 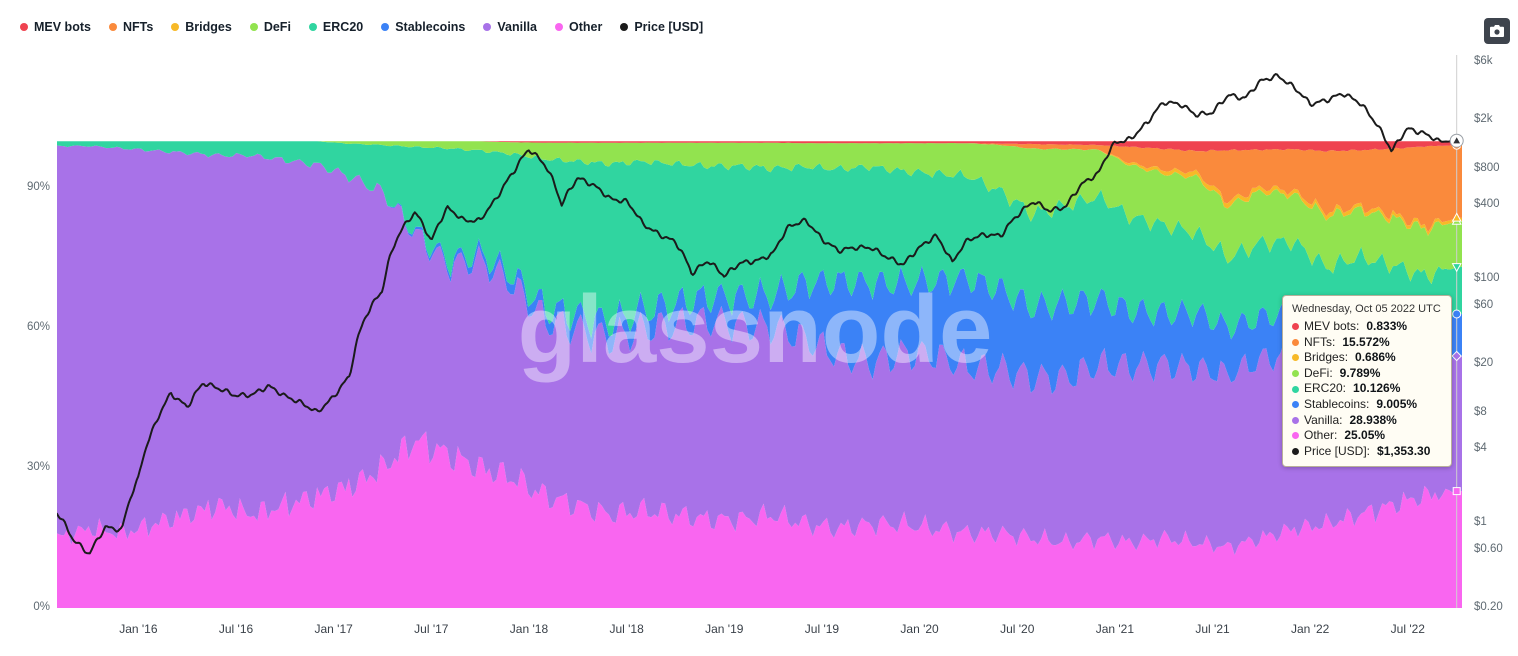 What do you see at coordinates (1487, 167) in the screenshot?
I see `y-axis-label-right: $800` at bounding box center [1487, 167].